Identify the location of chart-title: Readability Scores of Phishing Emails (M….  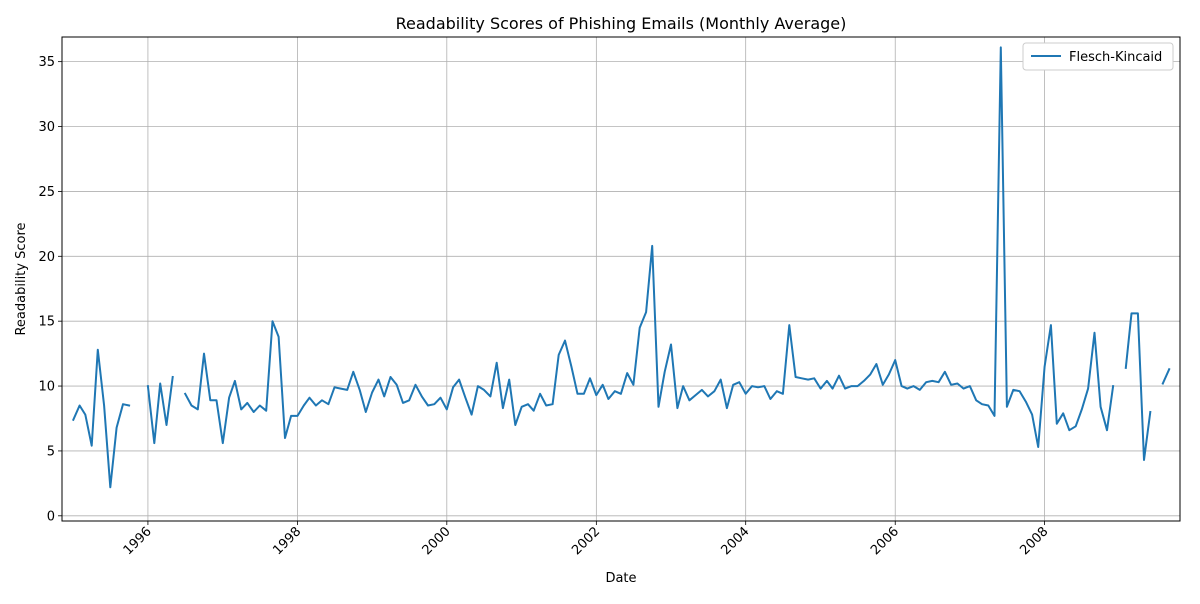
(621, 23).